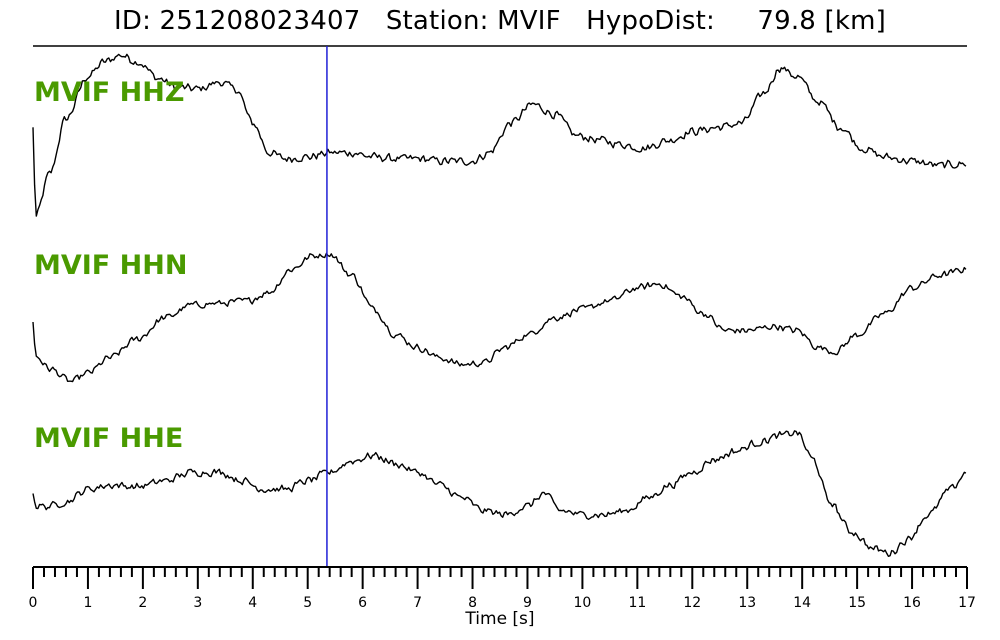 This screenshot has width=1000, height=640. Describe the element at coordinates (252, 603) in the screenshot. I see `x-tick-label: 4` at that location.